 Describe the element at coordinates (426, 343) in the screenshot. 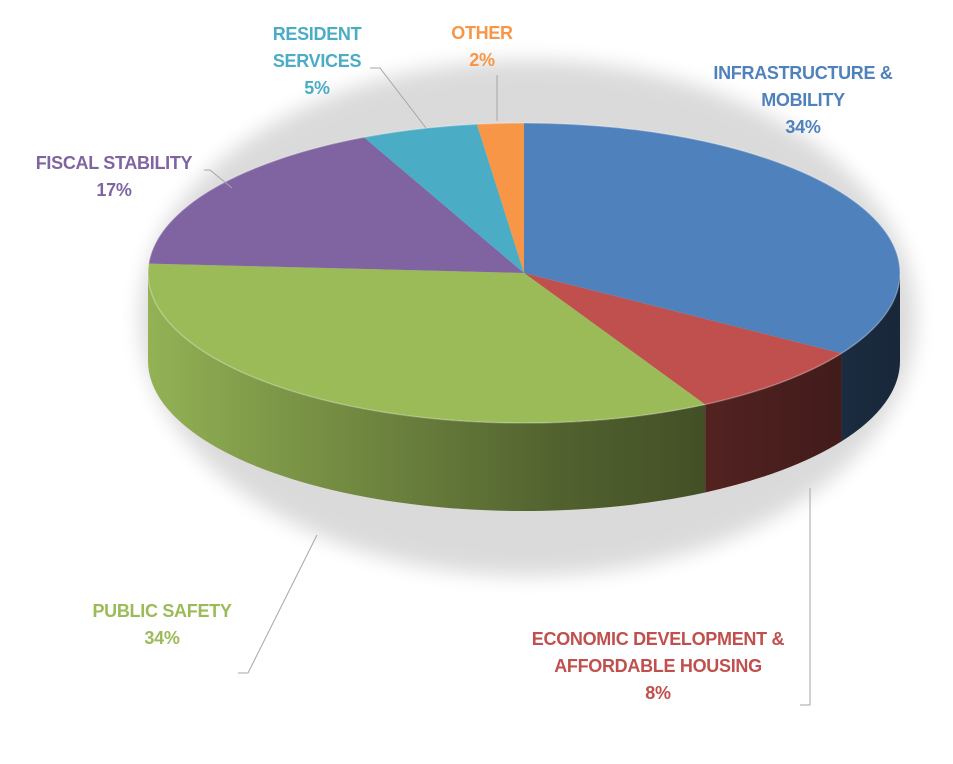

I see `slice-public-safety` at that location.